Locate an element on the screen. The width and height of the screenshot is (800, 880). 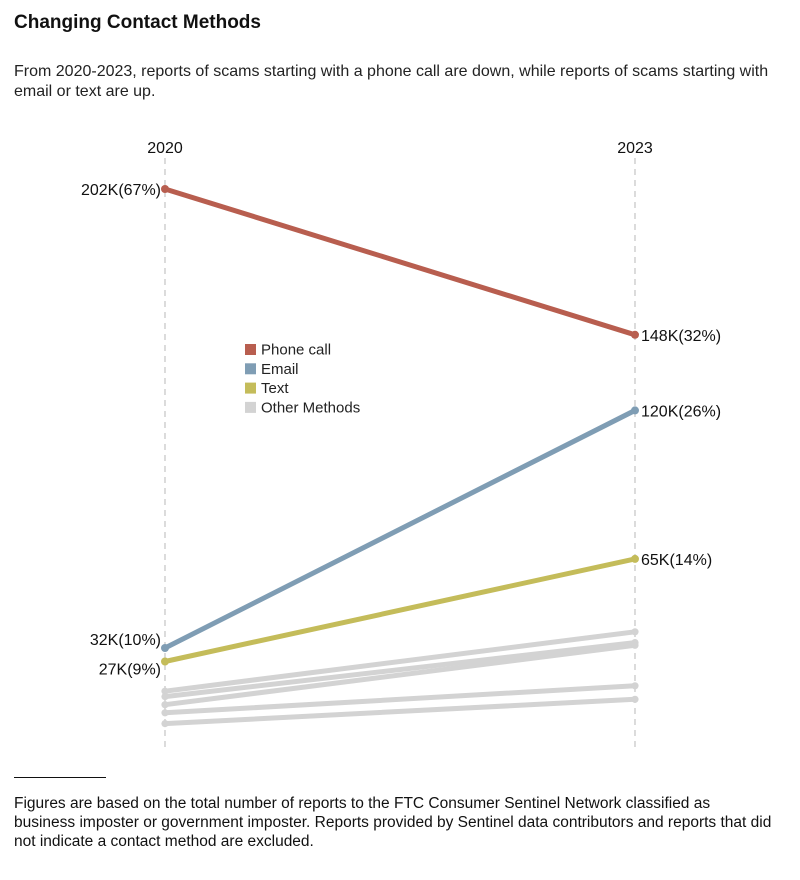
legend-swatch-other-methods is located at coordinates (250, 407).